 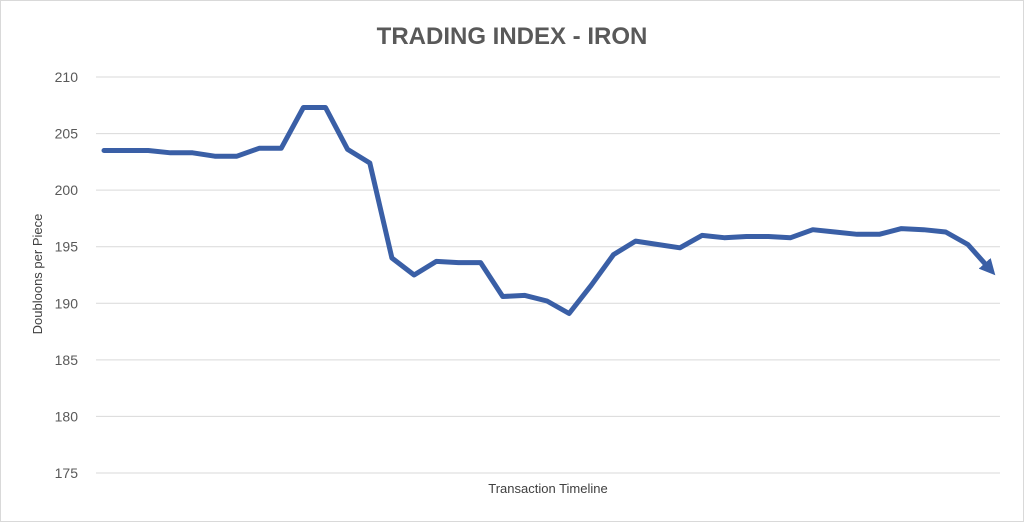 I want to click on y-tick-label: 195, so click(x=67, y=247).